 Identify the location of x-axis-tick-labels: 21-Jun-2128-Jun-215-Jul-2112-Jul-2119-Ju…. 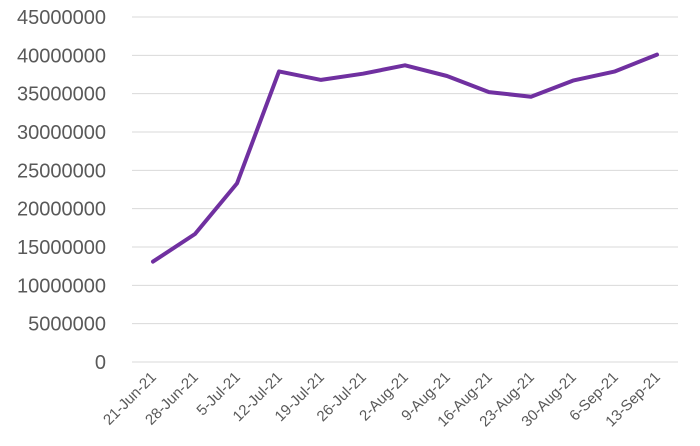
(382, 400).